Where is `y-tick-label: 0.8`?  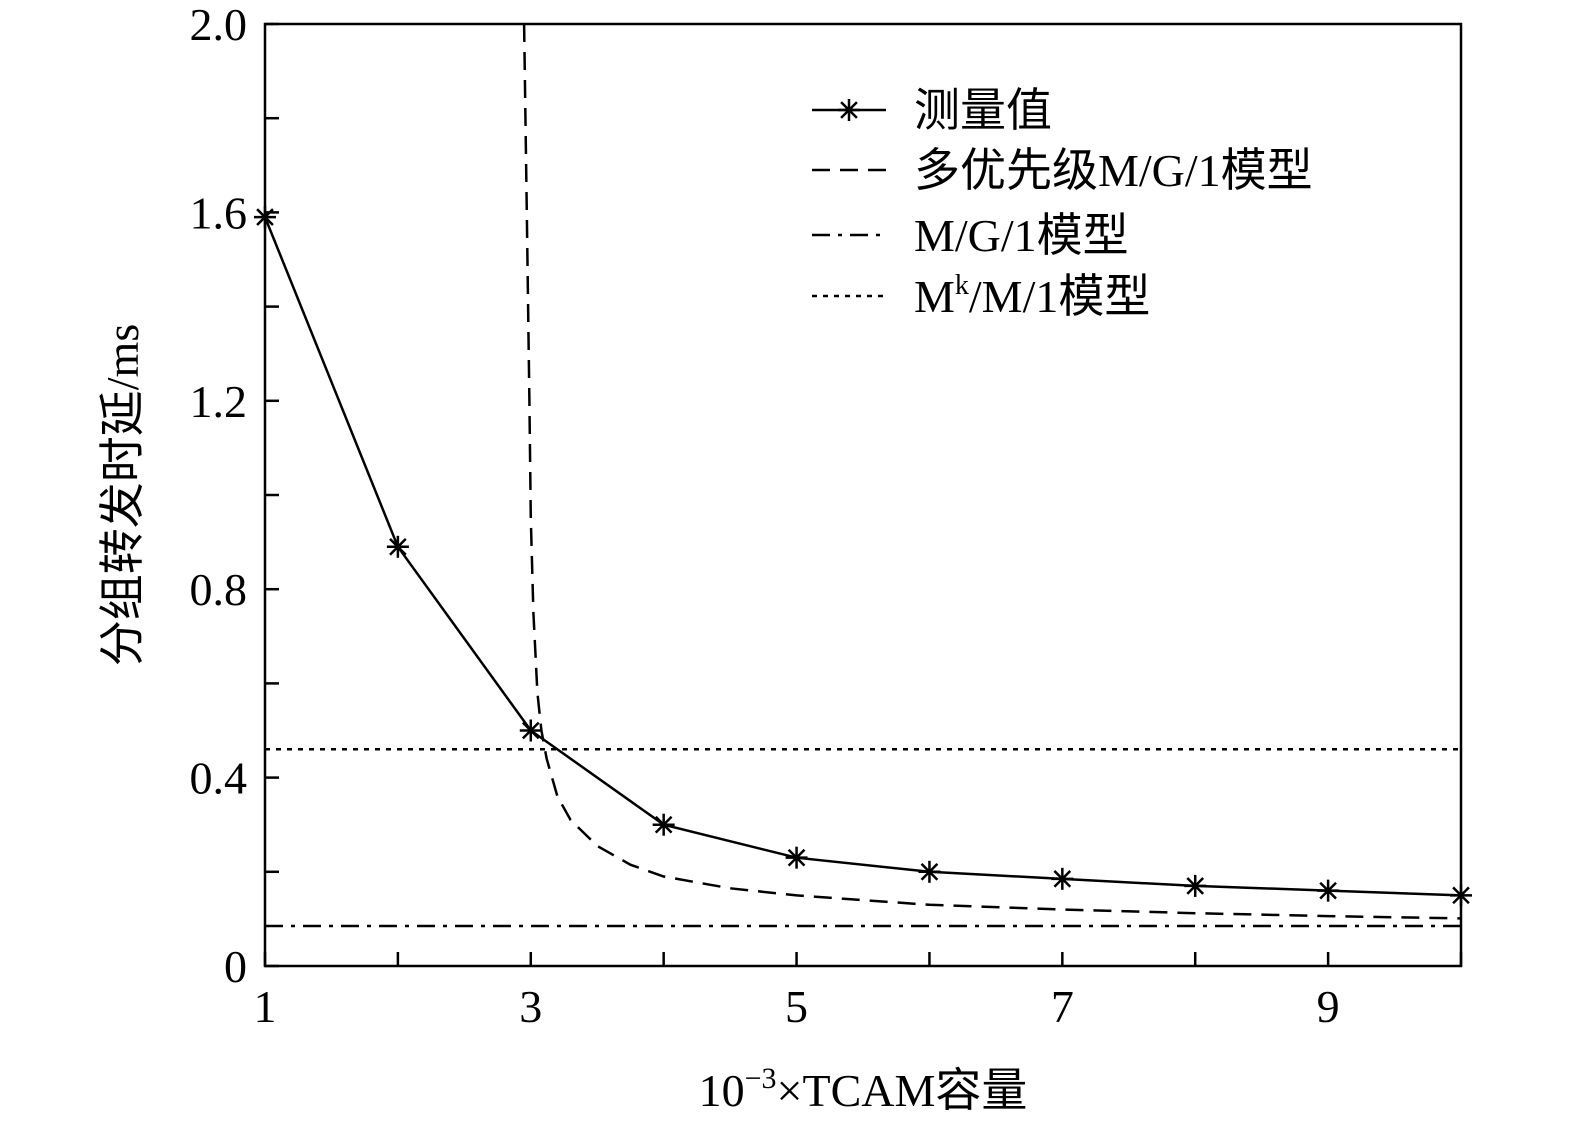 y-tick-label: 0.8 is located at coordinates (219, 589).